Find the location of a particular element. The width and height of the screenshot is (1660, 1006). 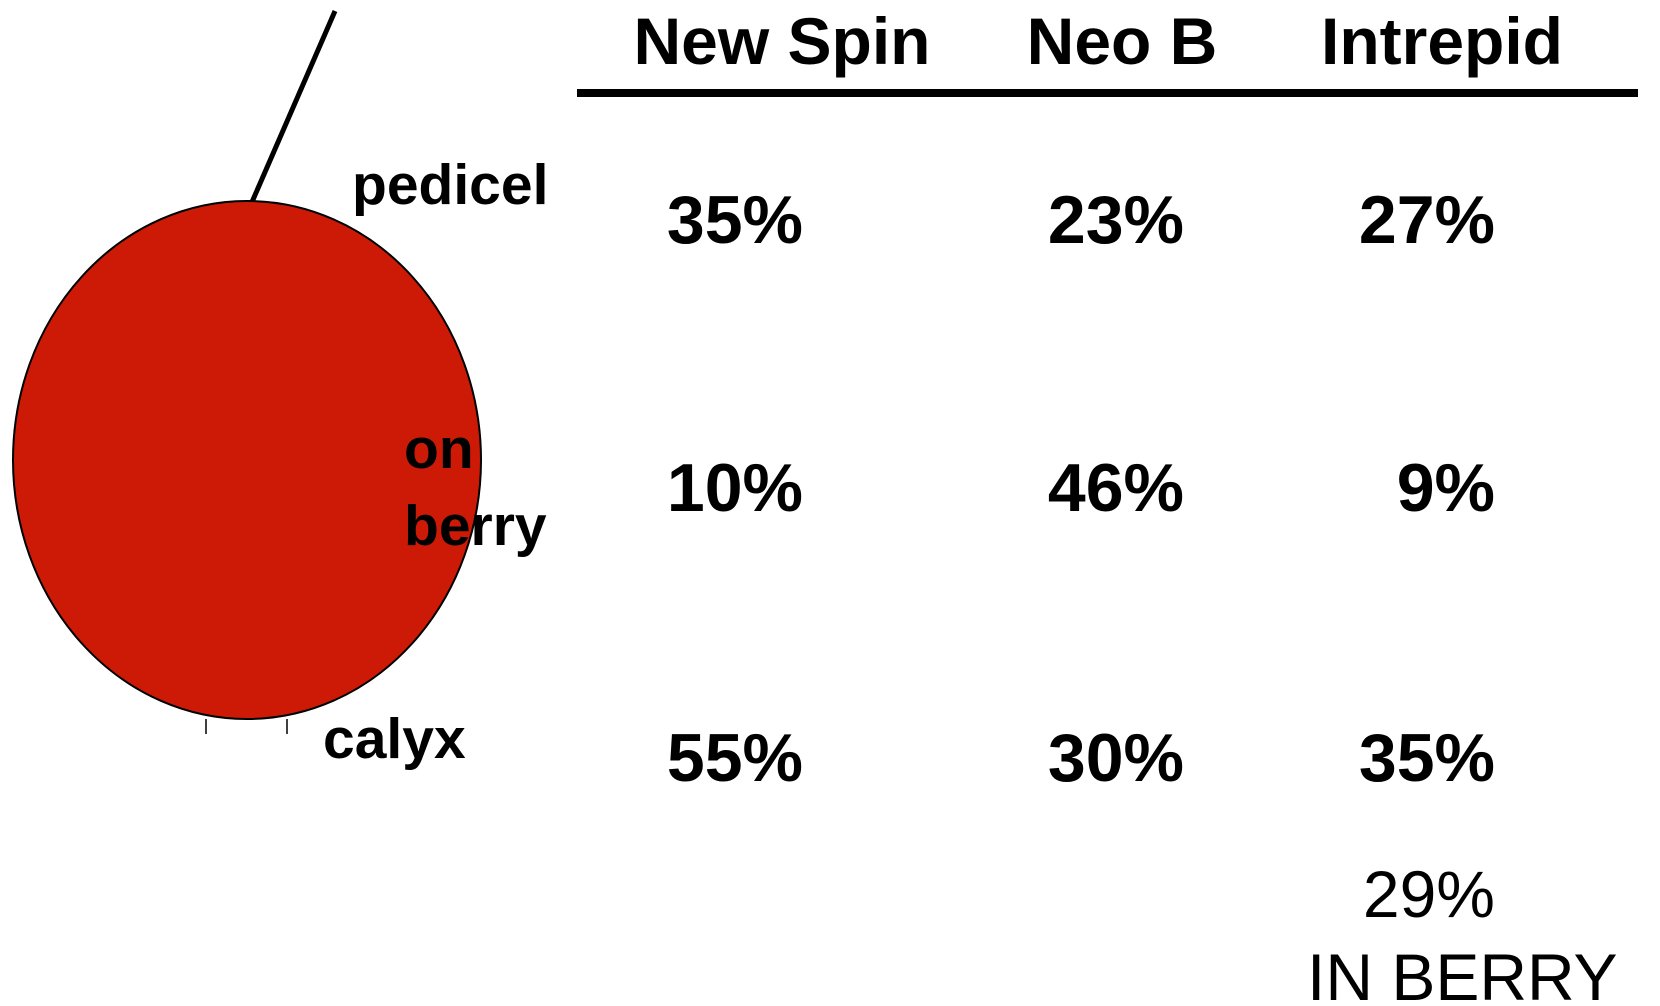

note-value: 29% is located at coordinates (1429, 894).